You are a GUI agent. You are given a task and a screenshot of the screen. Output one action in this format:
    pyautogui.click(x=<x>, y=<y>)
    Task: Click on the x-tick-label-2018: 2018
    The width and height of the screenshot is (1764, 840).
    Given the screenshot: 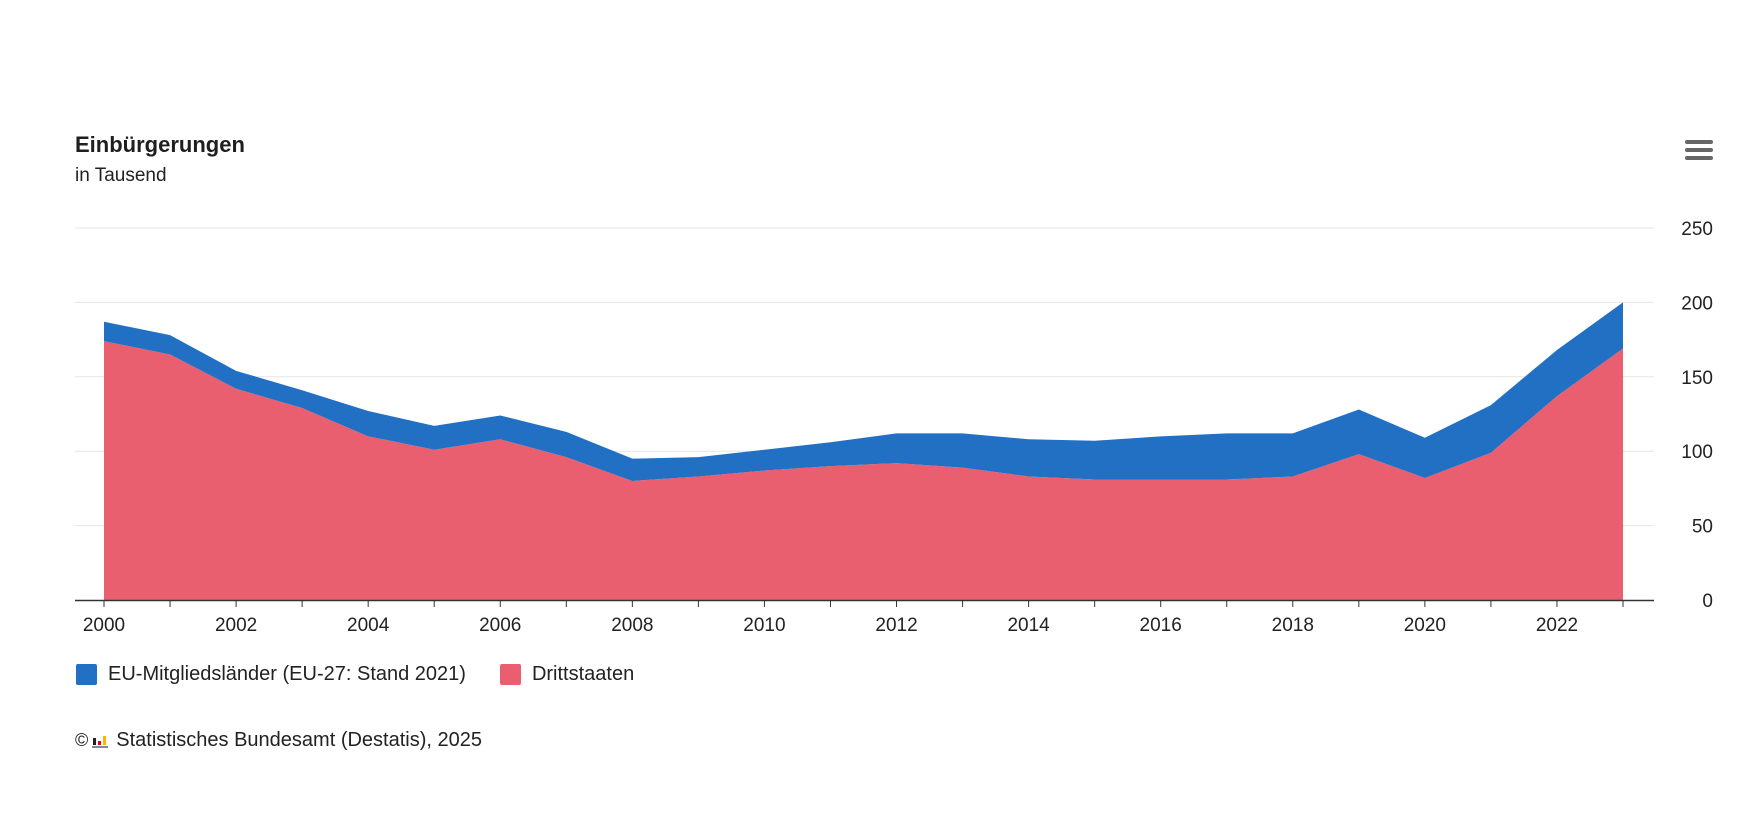 What is the action you would take?
    pyautogui.click(x=1293, y=625)
    